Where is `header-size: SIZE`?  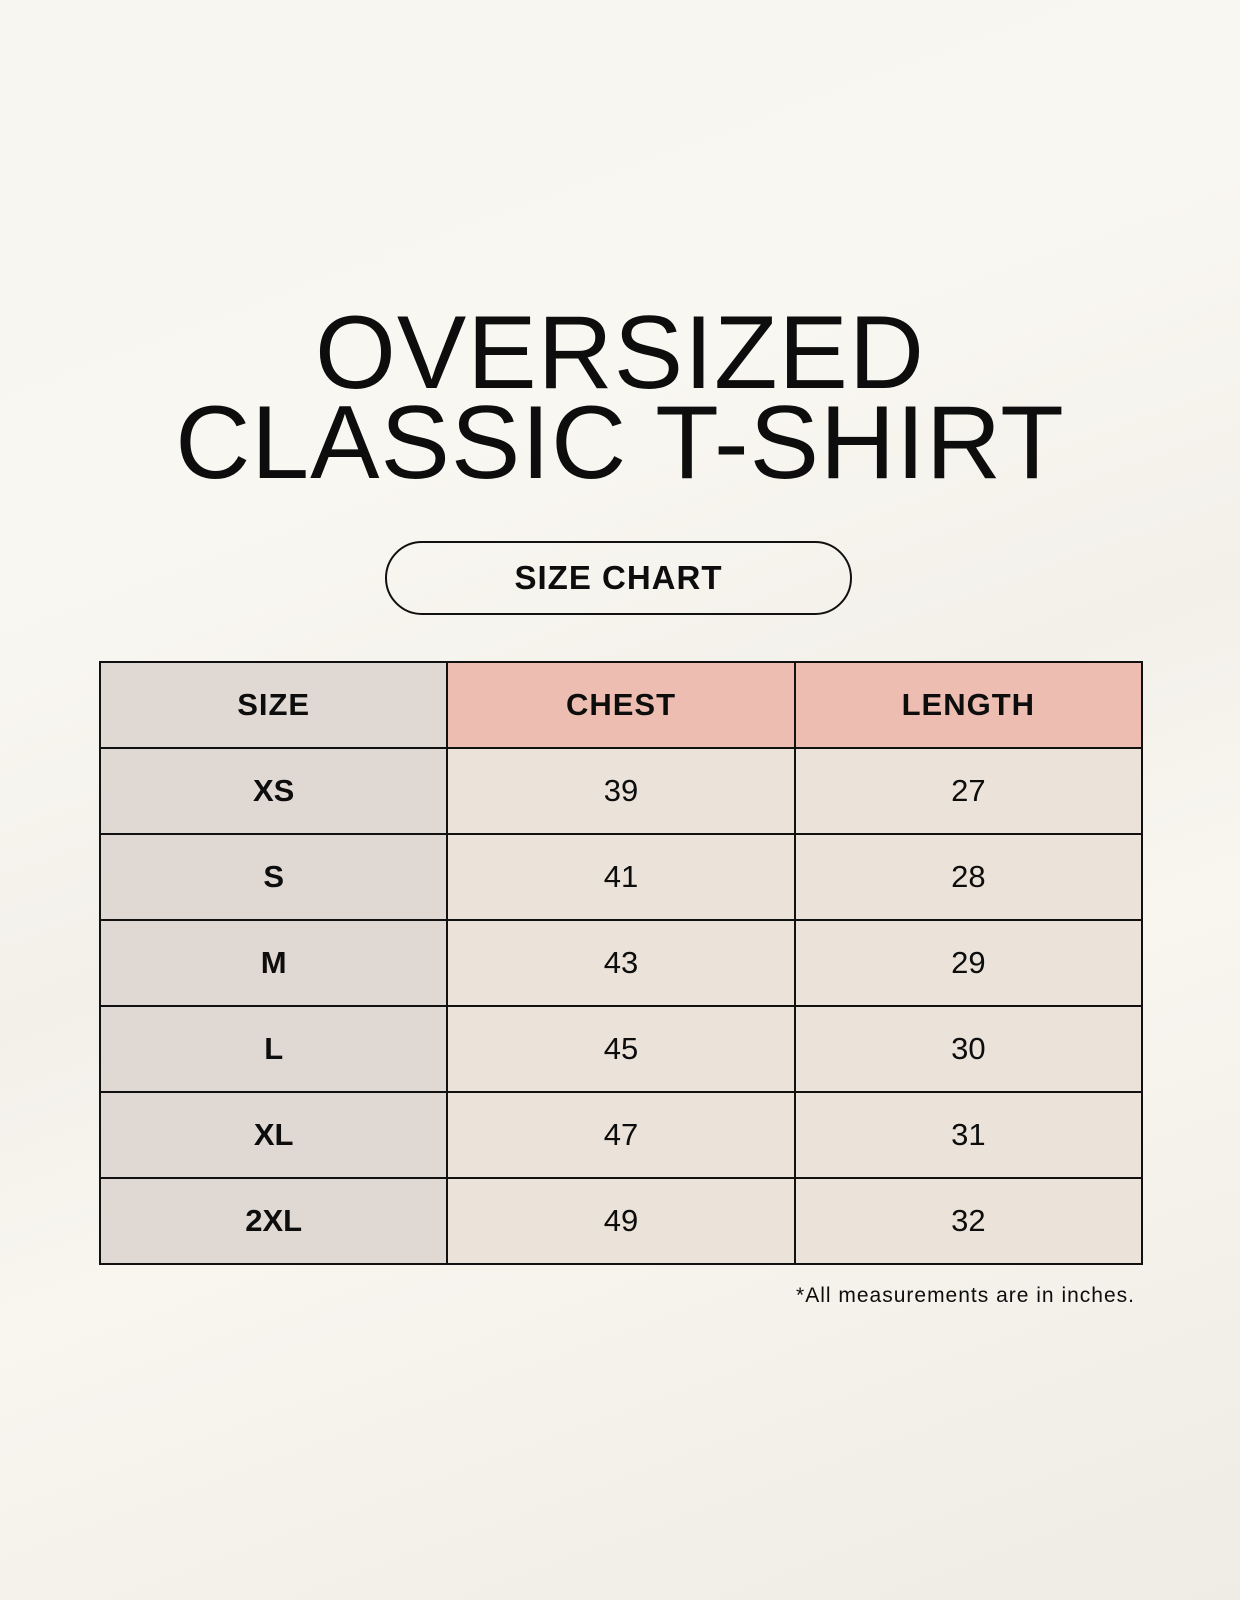
header-size: SIZE is located at coordinates (273, 705).